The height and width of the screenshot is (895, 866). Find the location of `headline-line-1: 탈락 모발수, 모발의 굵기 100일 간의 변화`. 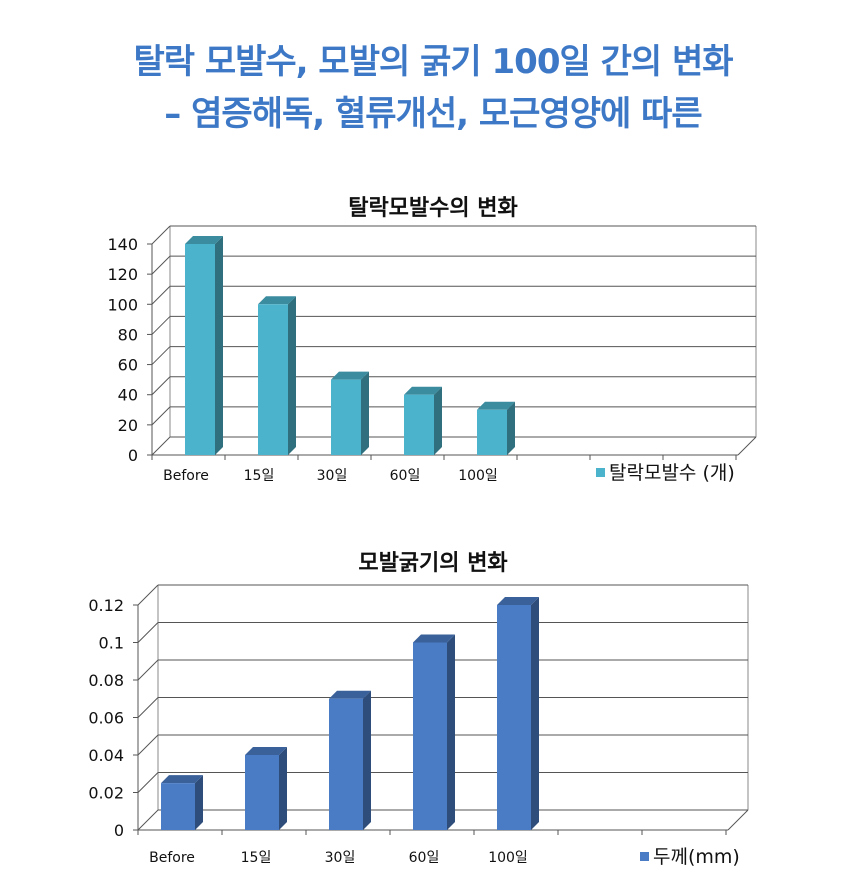

headline-line-1: 탈락 모발수, 모발의 굵기 100일 간의 변화 is located at coordinates (433, 62).